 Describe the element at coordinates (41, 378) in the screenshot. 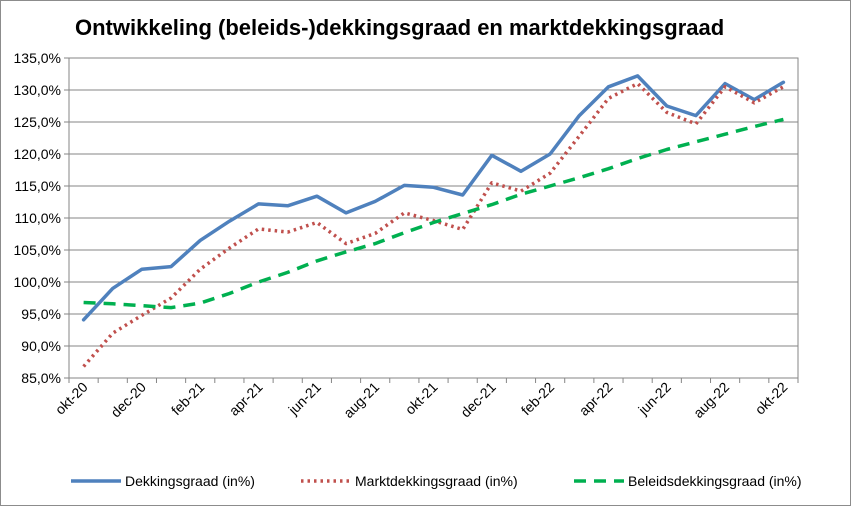

I see `y-tick-label: 85,0%` at that location.